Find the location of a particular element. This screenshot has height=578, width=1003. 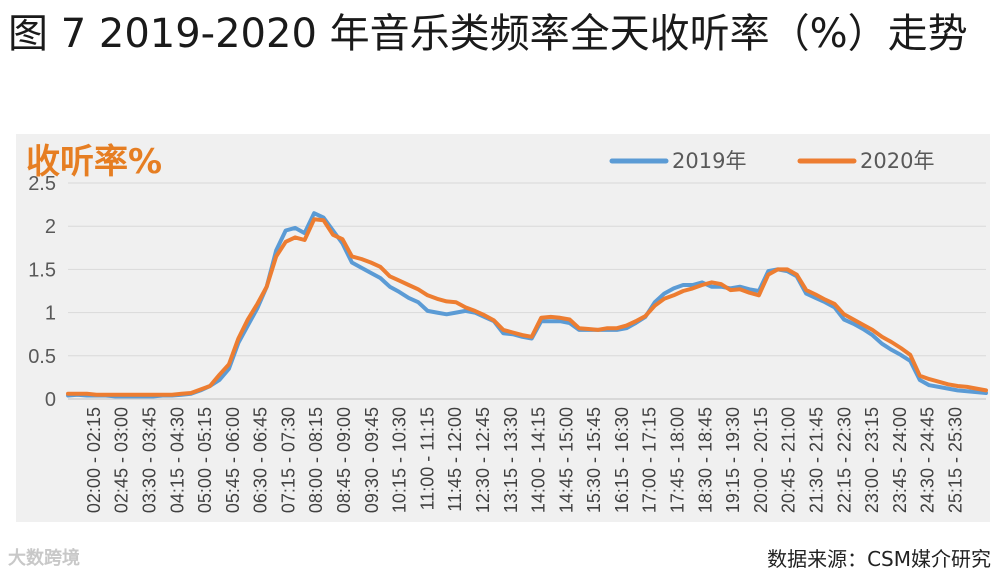

x-tick-label: 05:00 - 05:15 is located at coordinates (205, 460).